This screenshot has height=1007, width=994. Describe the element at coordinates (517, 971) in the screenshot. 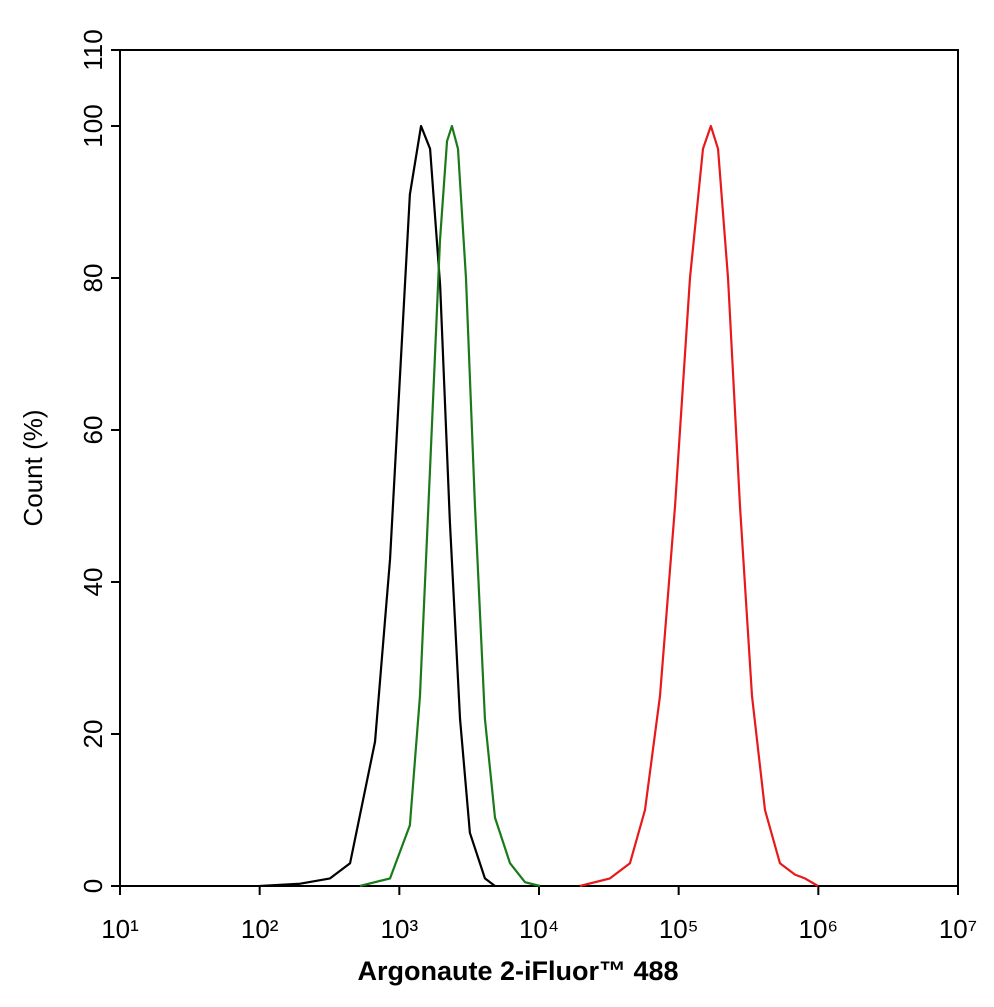

I see `x-axis-label: Argonaute 2-iFluor™ 488` at that location.